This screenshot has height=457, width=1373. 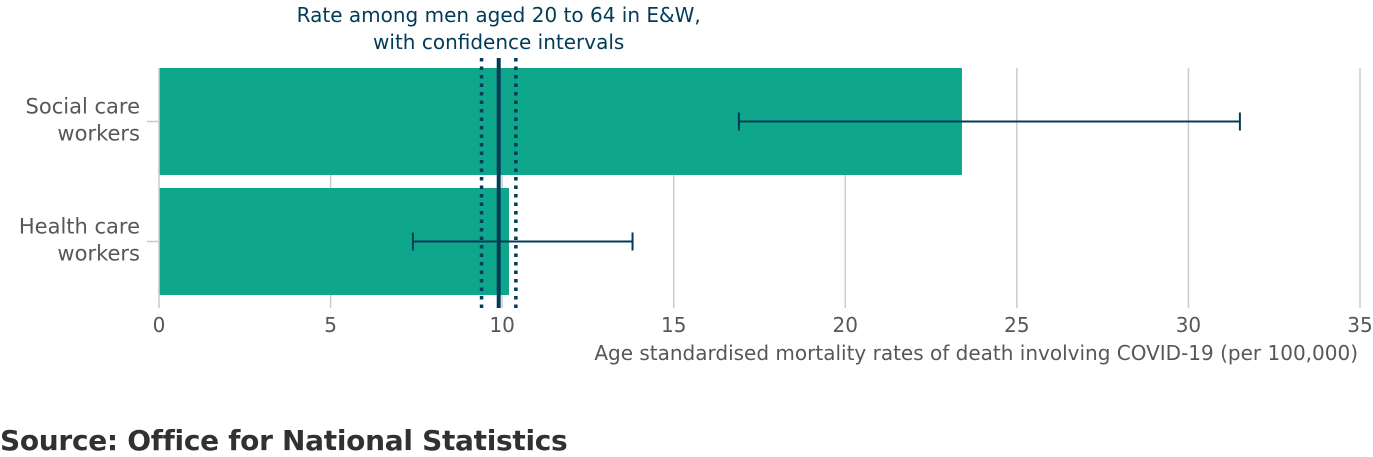 What do you see at coordinates (501, 325) in the screenshot?
I see `x-tick-label-10: 10` at bounding box center [501, 325].